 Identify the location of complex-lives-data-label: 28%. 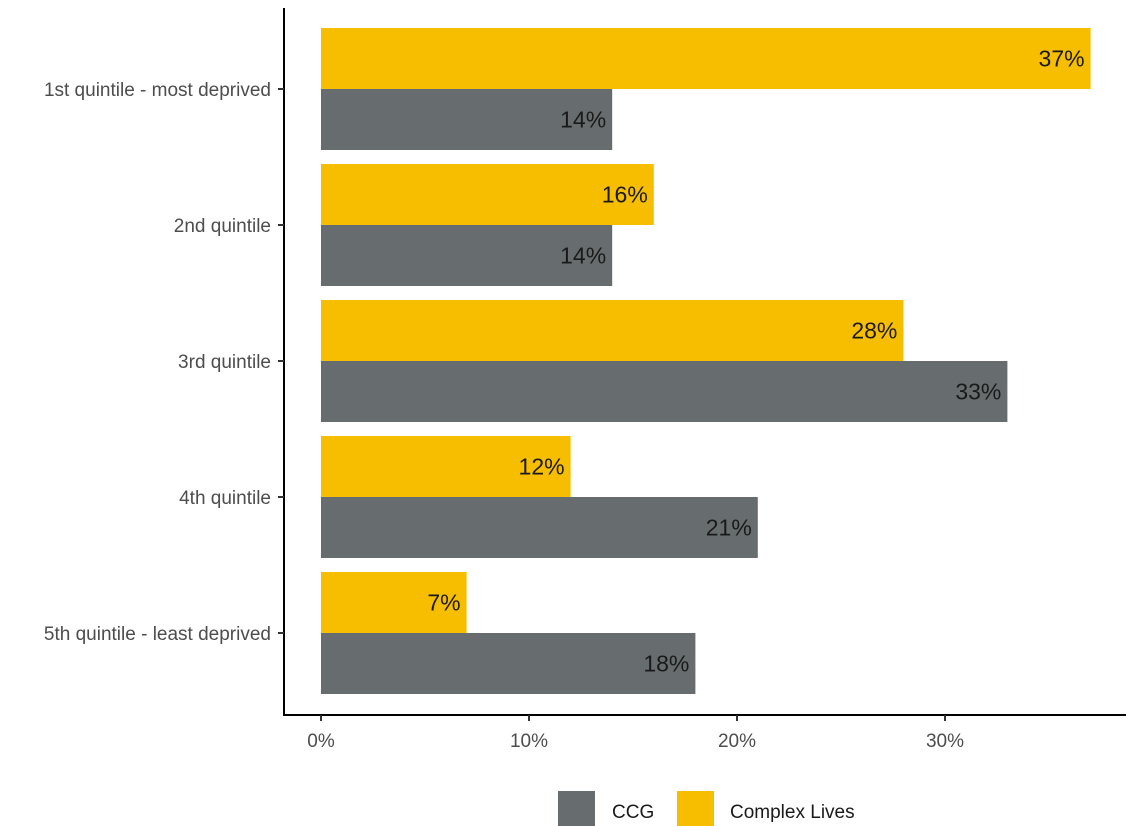
(874, 331).